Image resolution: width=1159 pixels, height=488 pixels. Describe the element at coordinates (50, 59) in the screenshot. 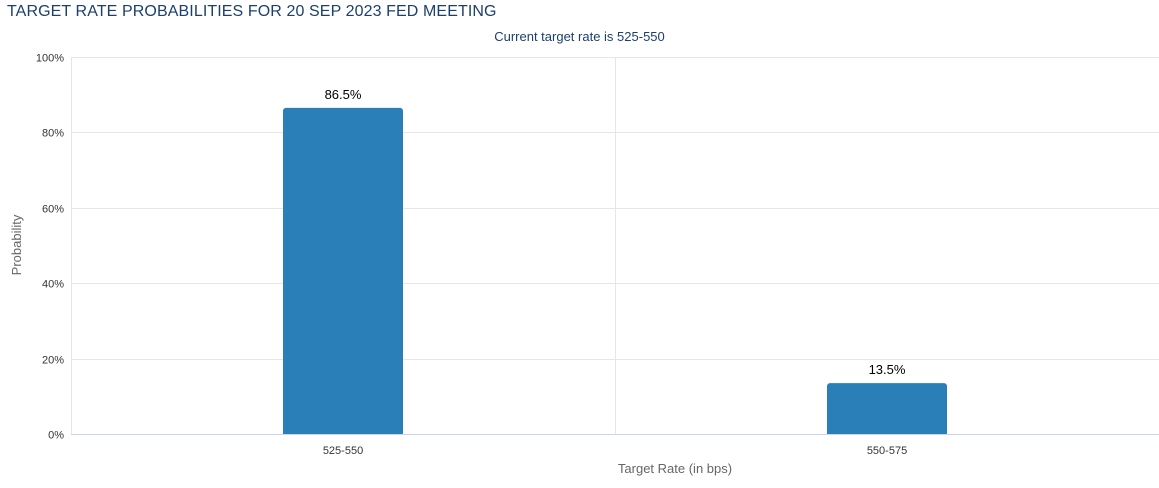

I see `y-tick-label: 100%` at that location.